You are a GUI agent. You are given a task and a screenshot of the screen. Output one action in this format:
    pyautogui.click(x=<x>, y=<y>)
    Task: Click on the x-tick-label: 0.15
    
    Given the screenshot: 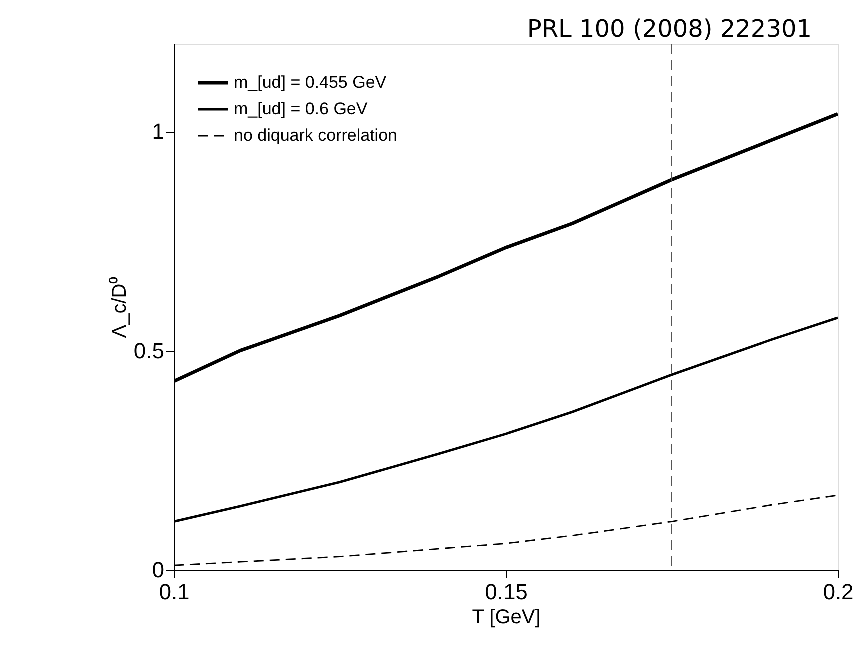 What is the action you would take?
    pyautogui.click(x=506, y=592)
    